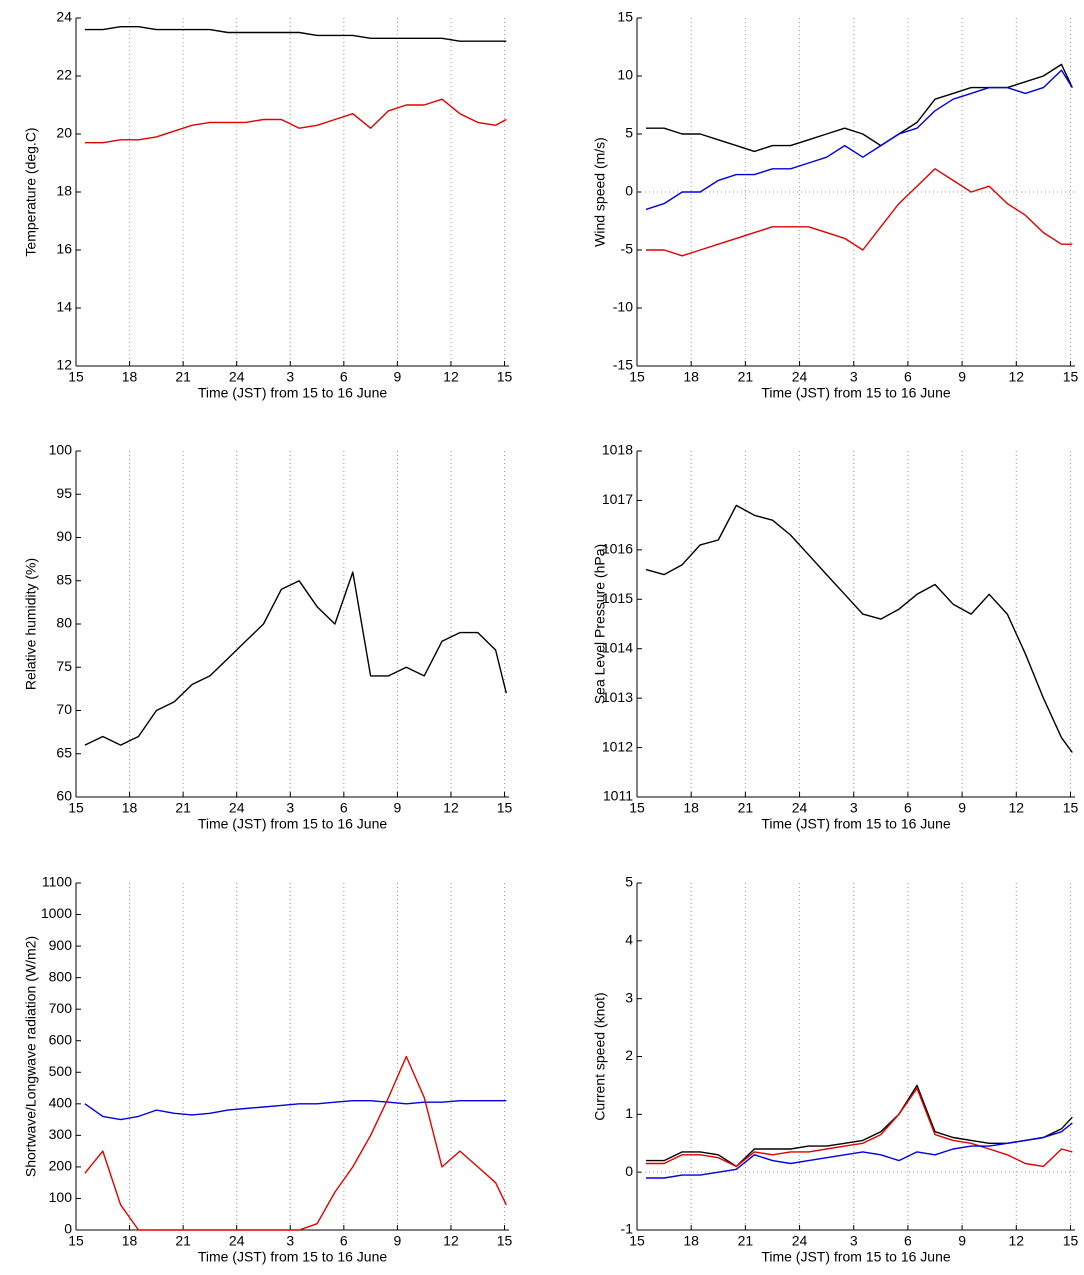 This screenshot has width=1084, height=1275. What do you see at coordinates (64, 579) in the screenshot?
I see `y-tick-label: 85` at bounding box center [64, 579].